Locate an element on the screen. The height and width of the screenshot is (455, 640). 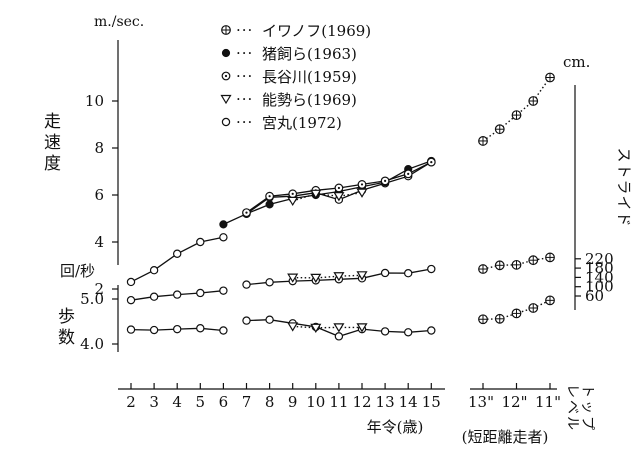
speed-tick-label: 10 is located at coordinates (94, 101).